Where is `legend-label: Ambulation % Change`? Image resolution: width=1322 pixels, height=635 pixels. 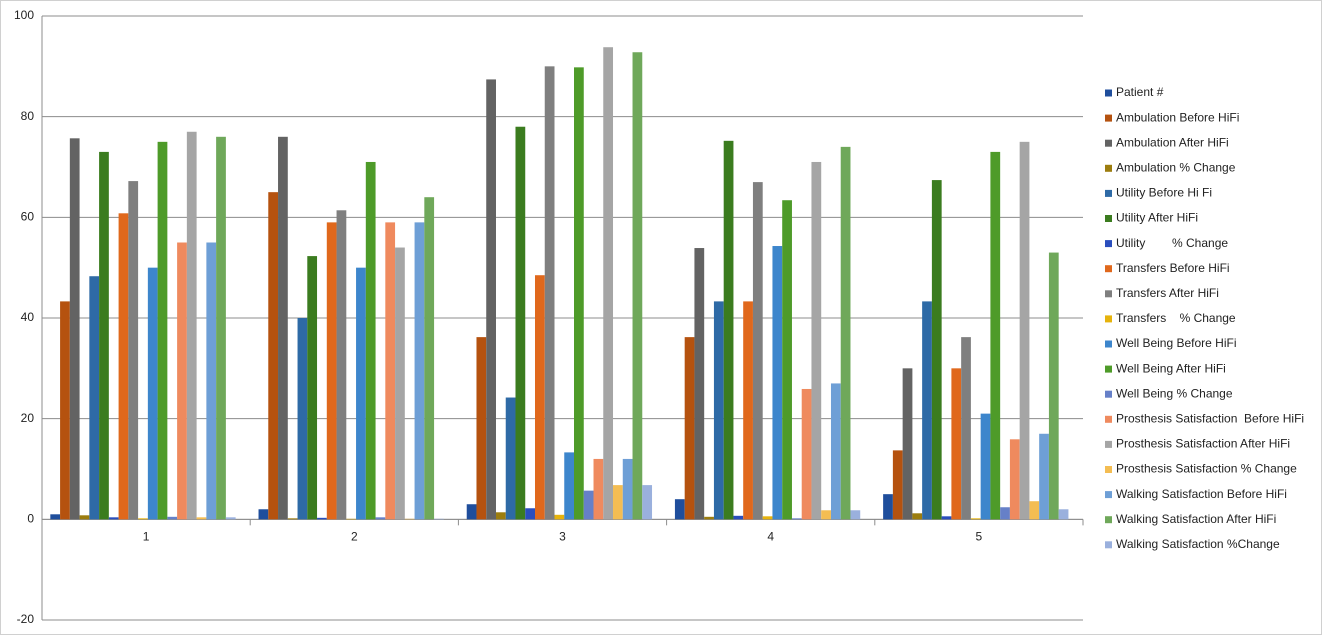 legend-label: Ambulation % Change is located at coordinates (1176, 167).